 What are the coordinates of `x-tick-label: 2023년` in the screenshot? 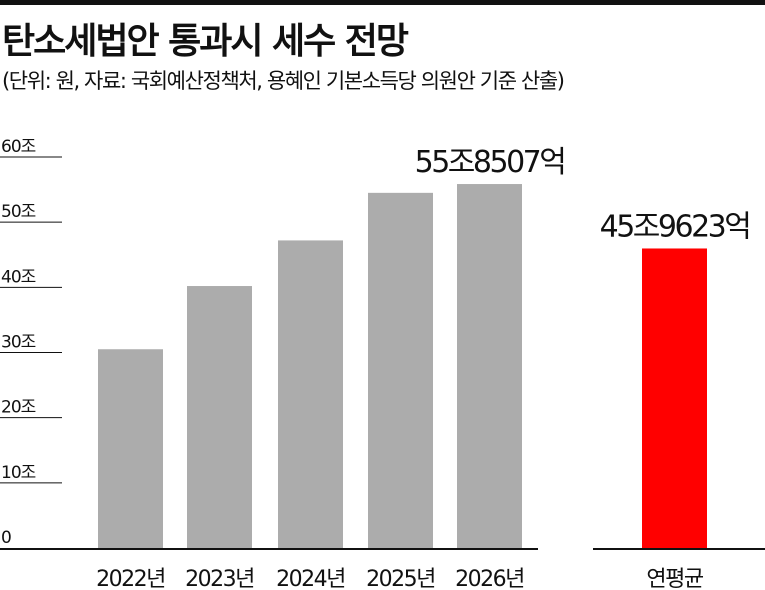 It's located at (219, 578).